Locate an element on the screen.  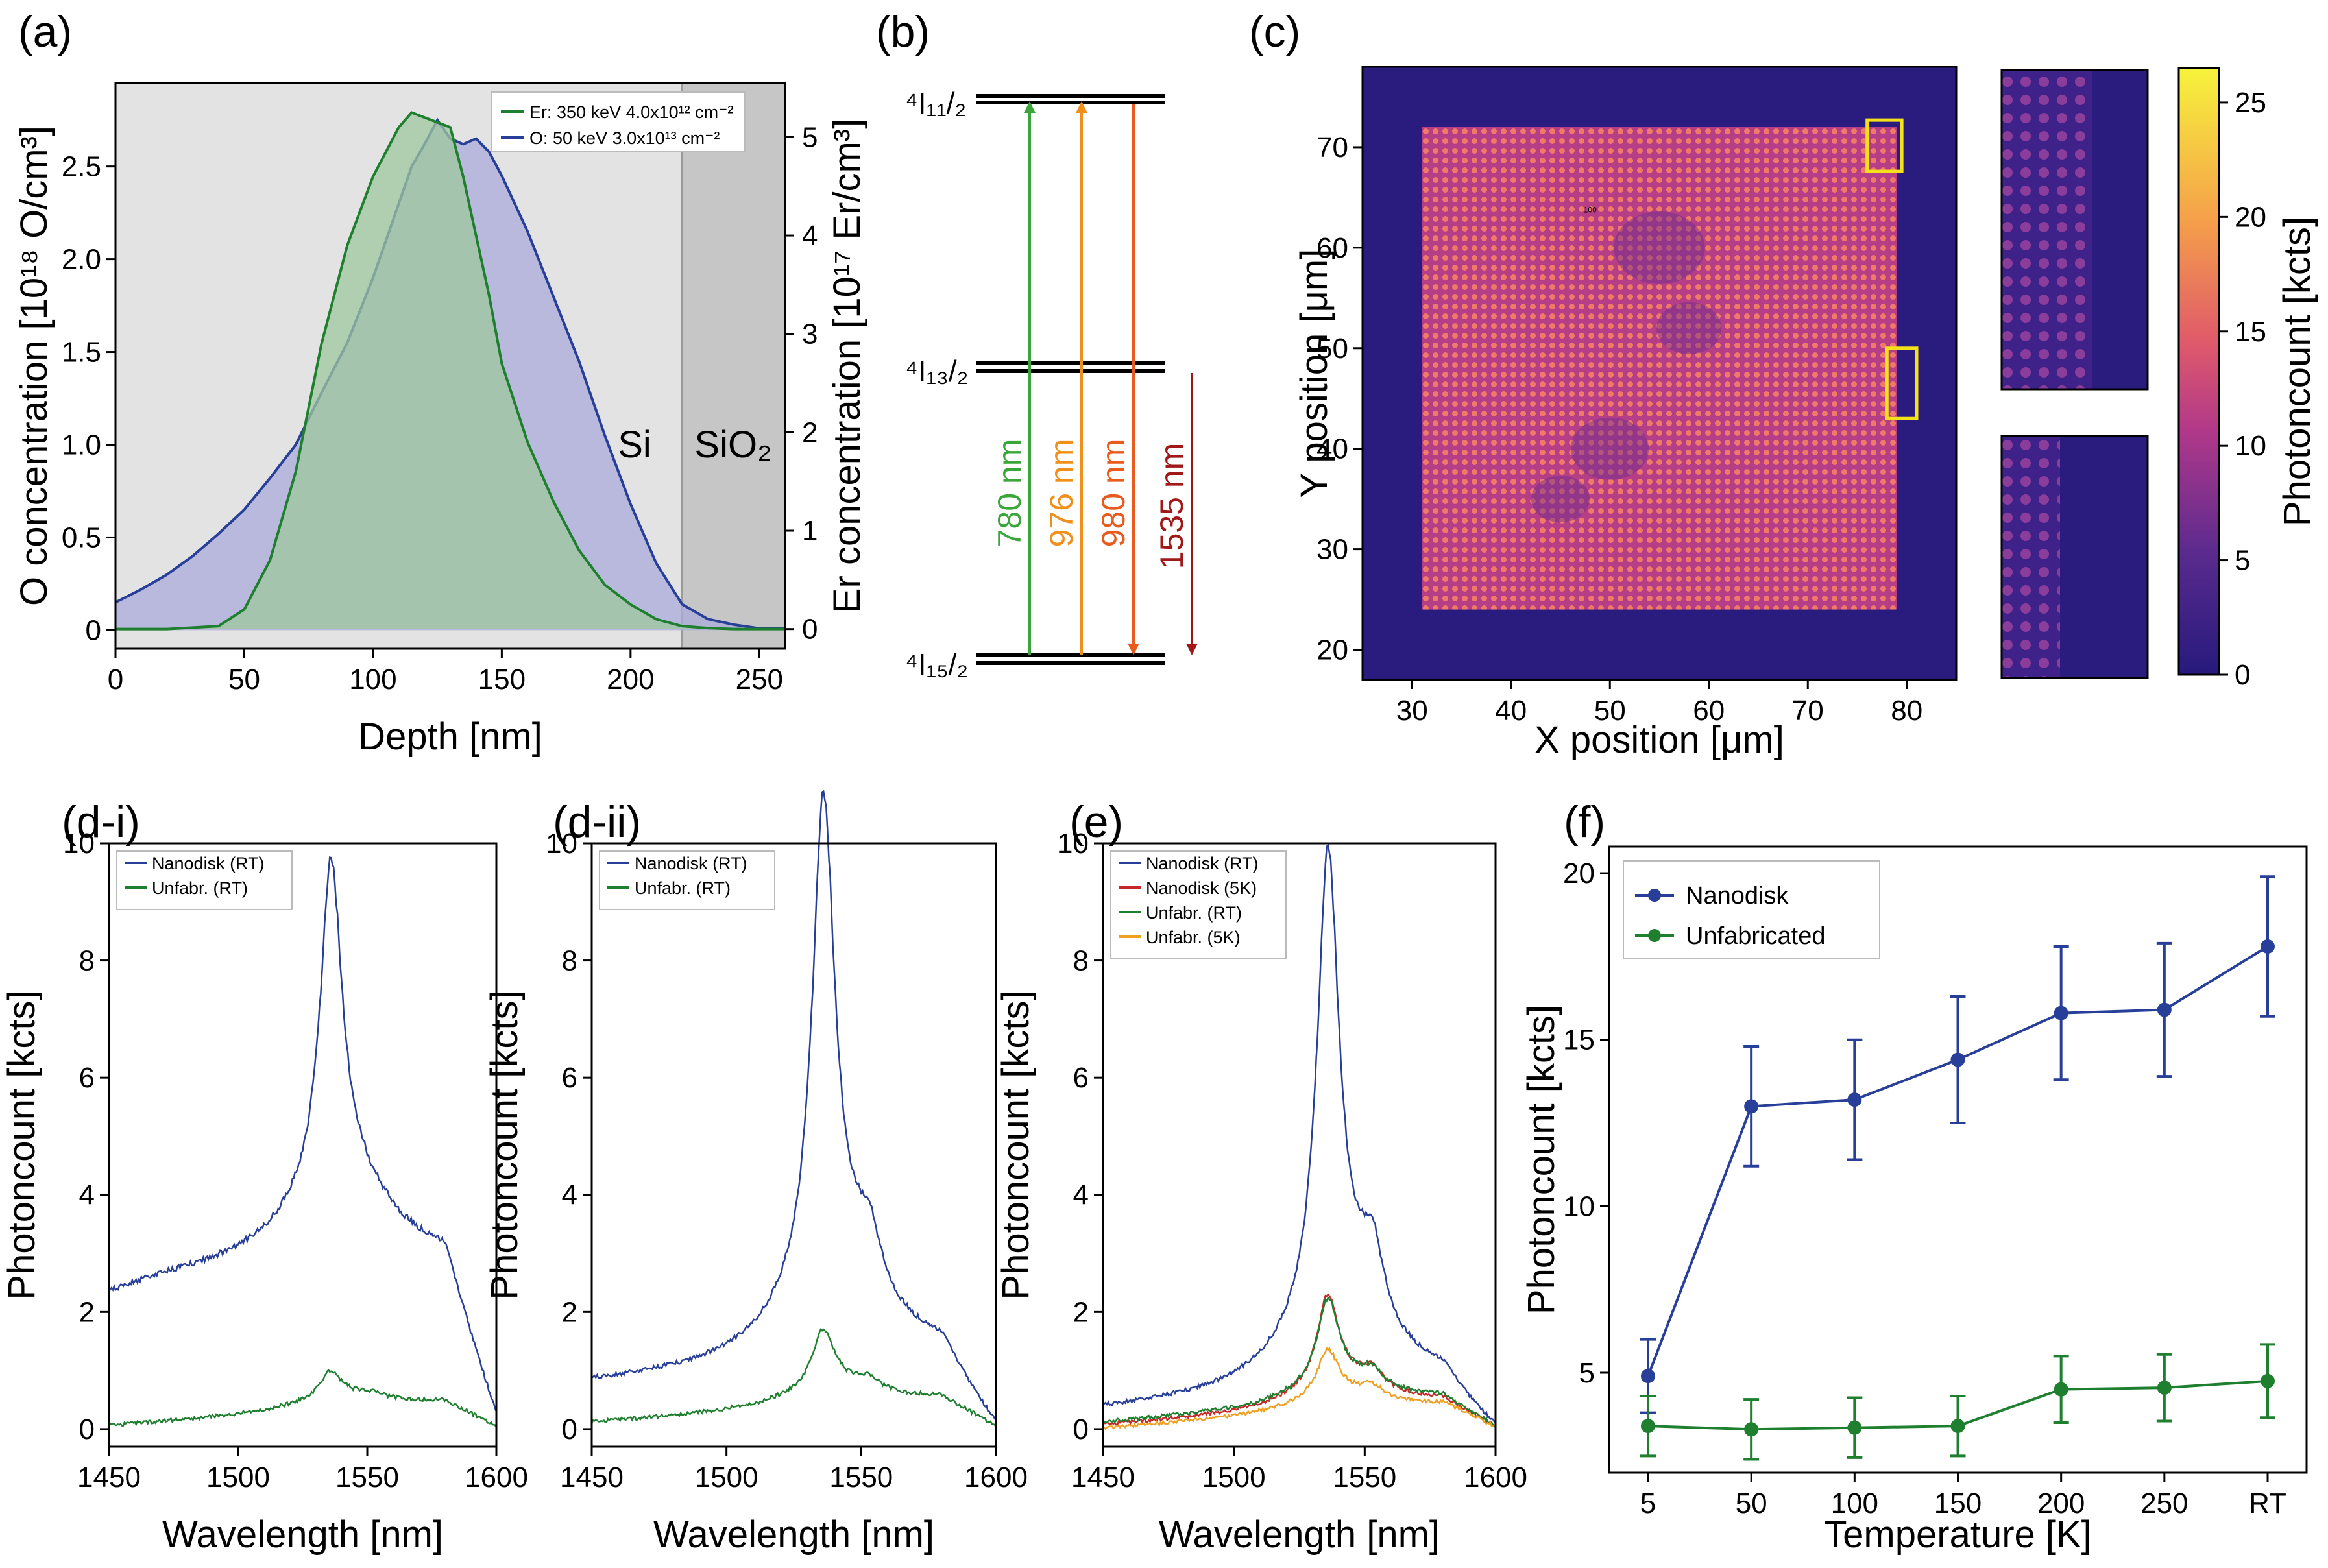
panel-label-c: (c) is located at coordinates (1275, 31).